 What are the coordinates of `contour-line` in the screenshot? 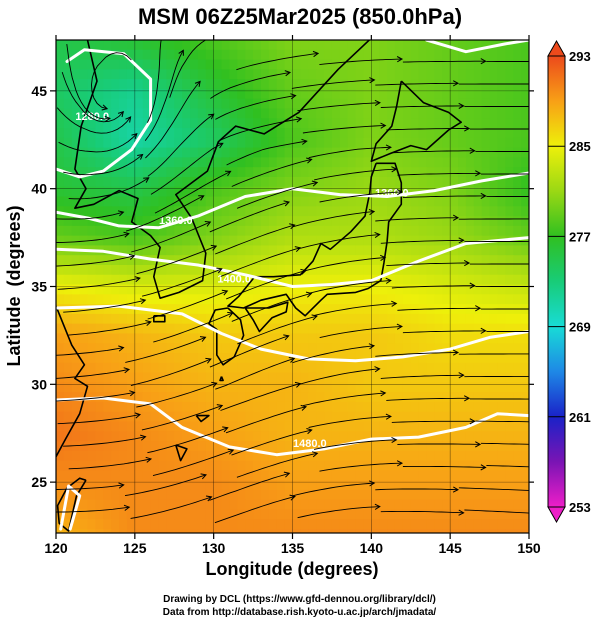 It's located at (477, 47).